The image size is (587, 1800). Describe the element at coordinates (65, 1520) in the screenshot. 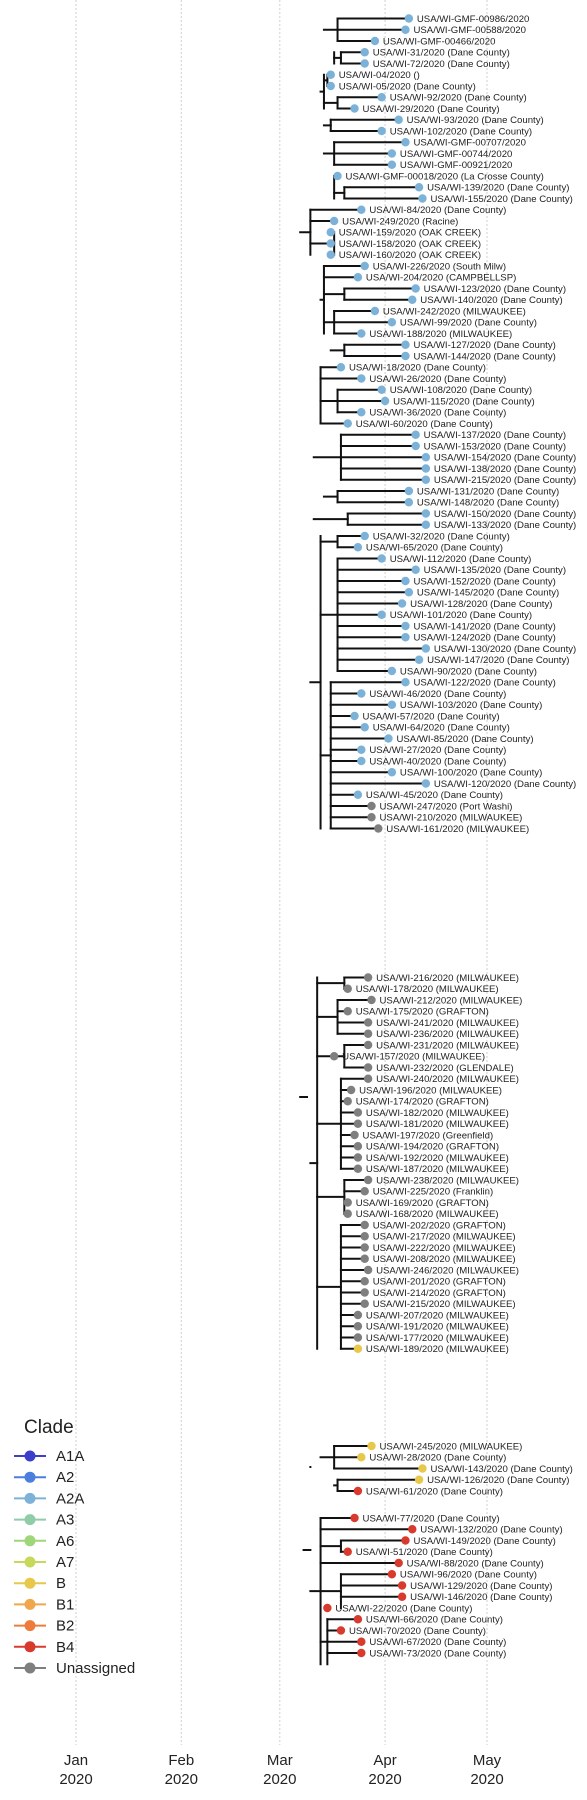

I see `legend-label-a3: A3` at that location.